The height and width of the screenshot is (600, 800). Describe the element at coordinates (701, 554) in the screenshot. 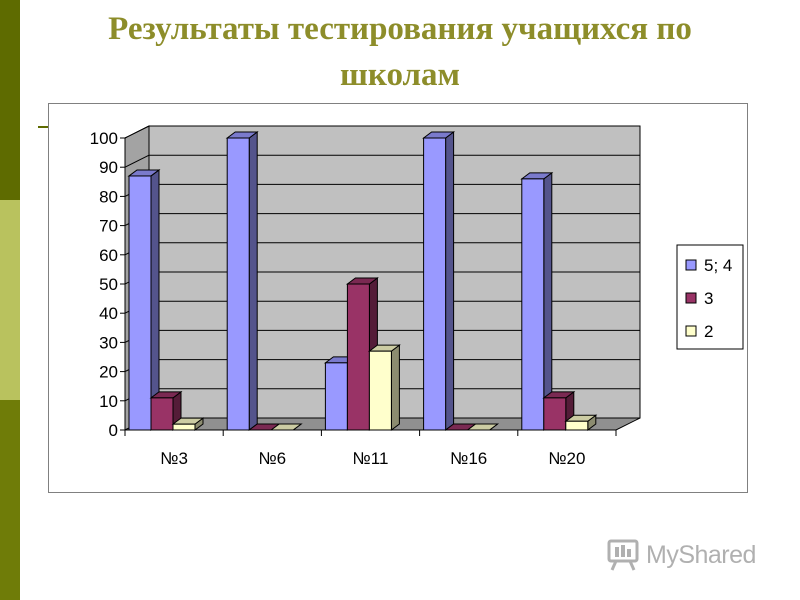

I see `watermark-text: MyShared` at that location.